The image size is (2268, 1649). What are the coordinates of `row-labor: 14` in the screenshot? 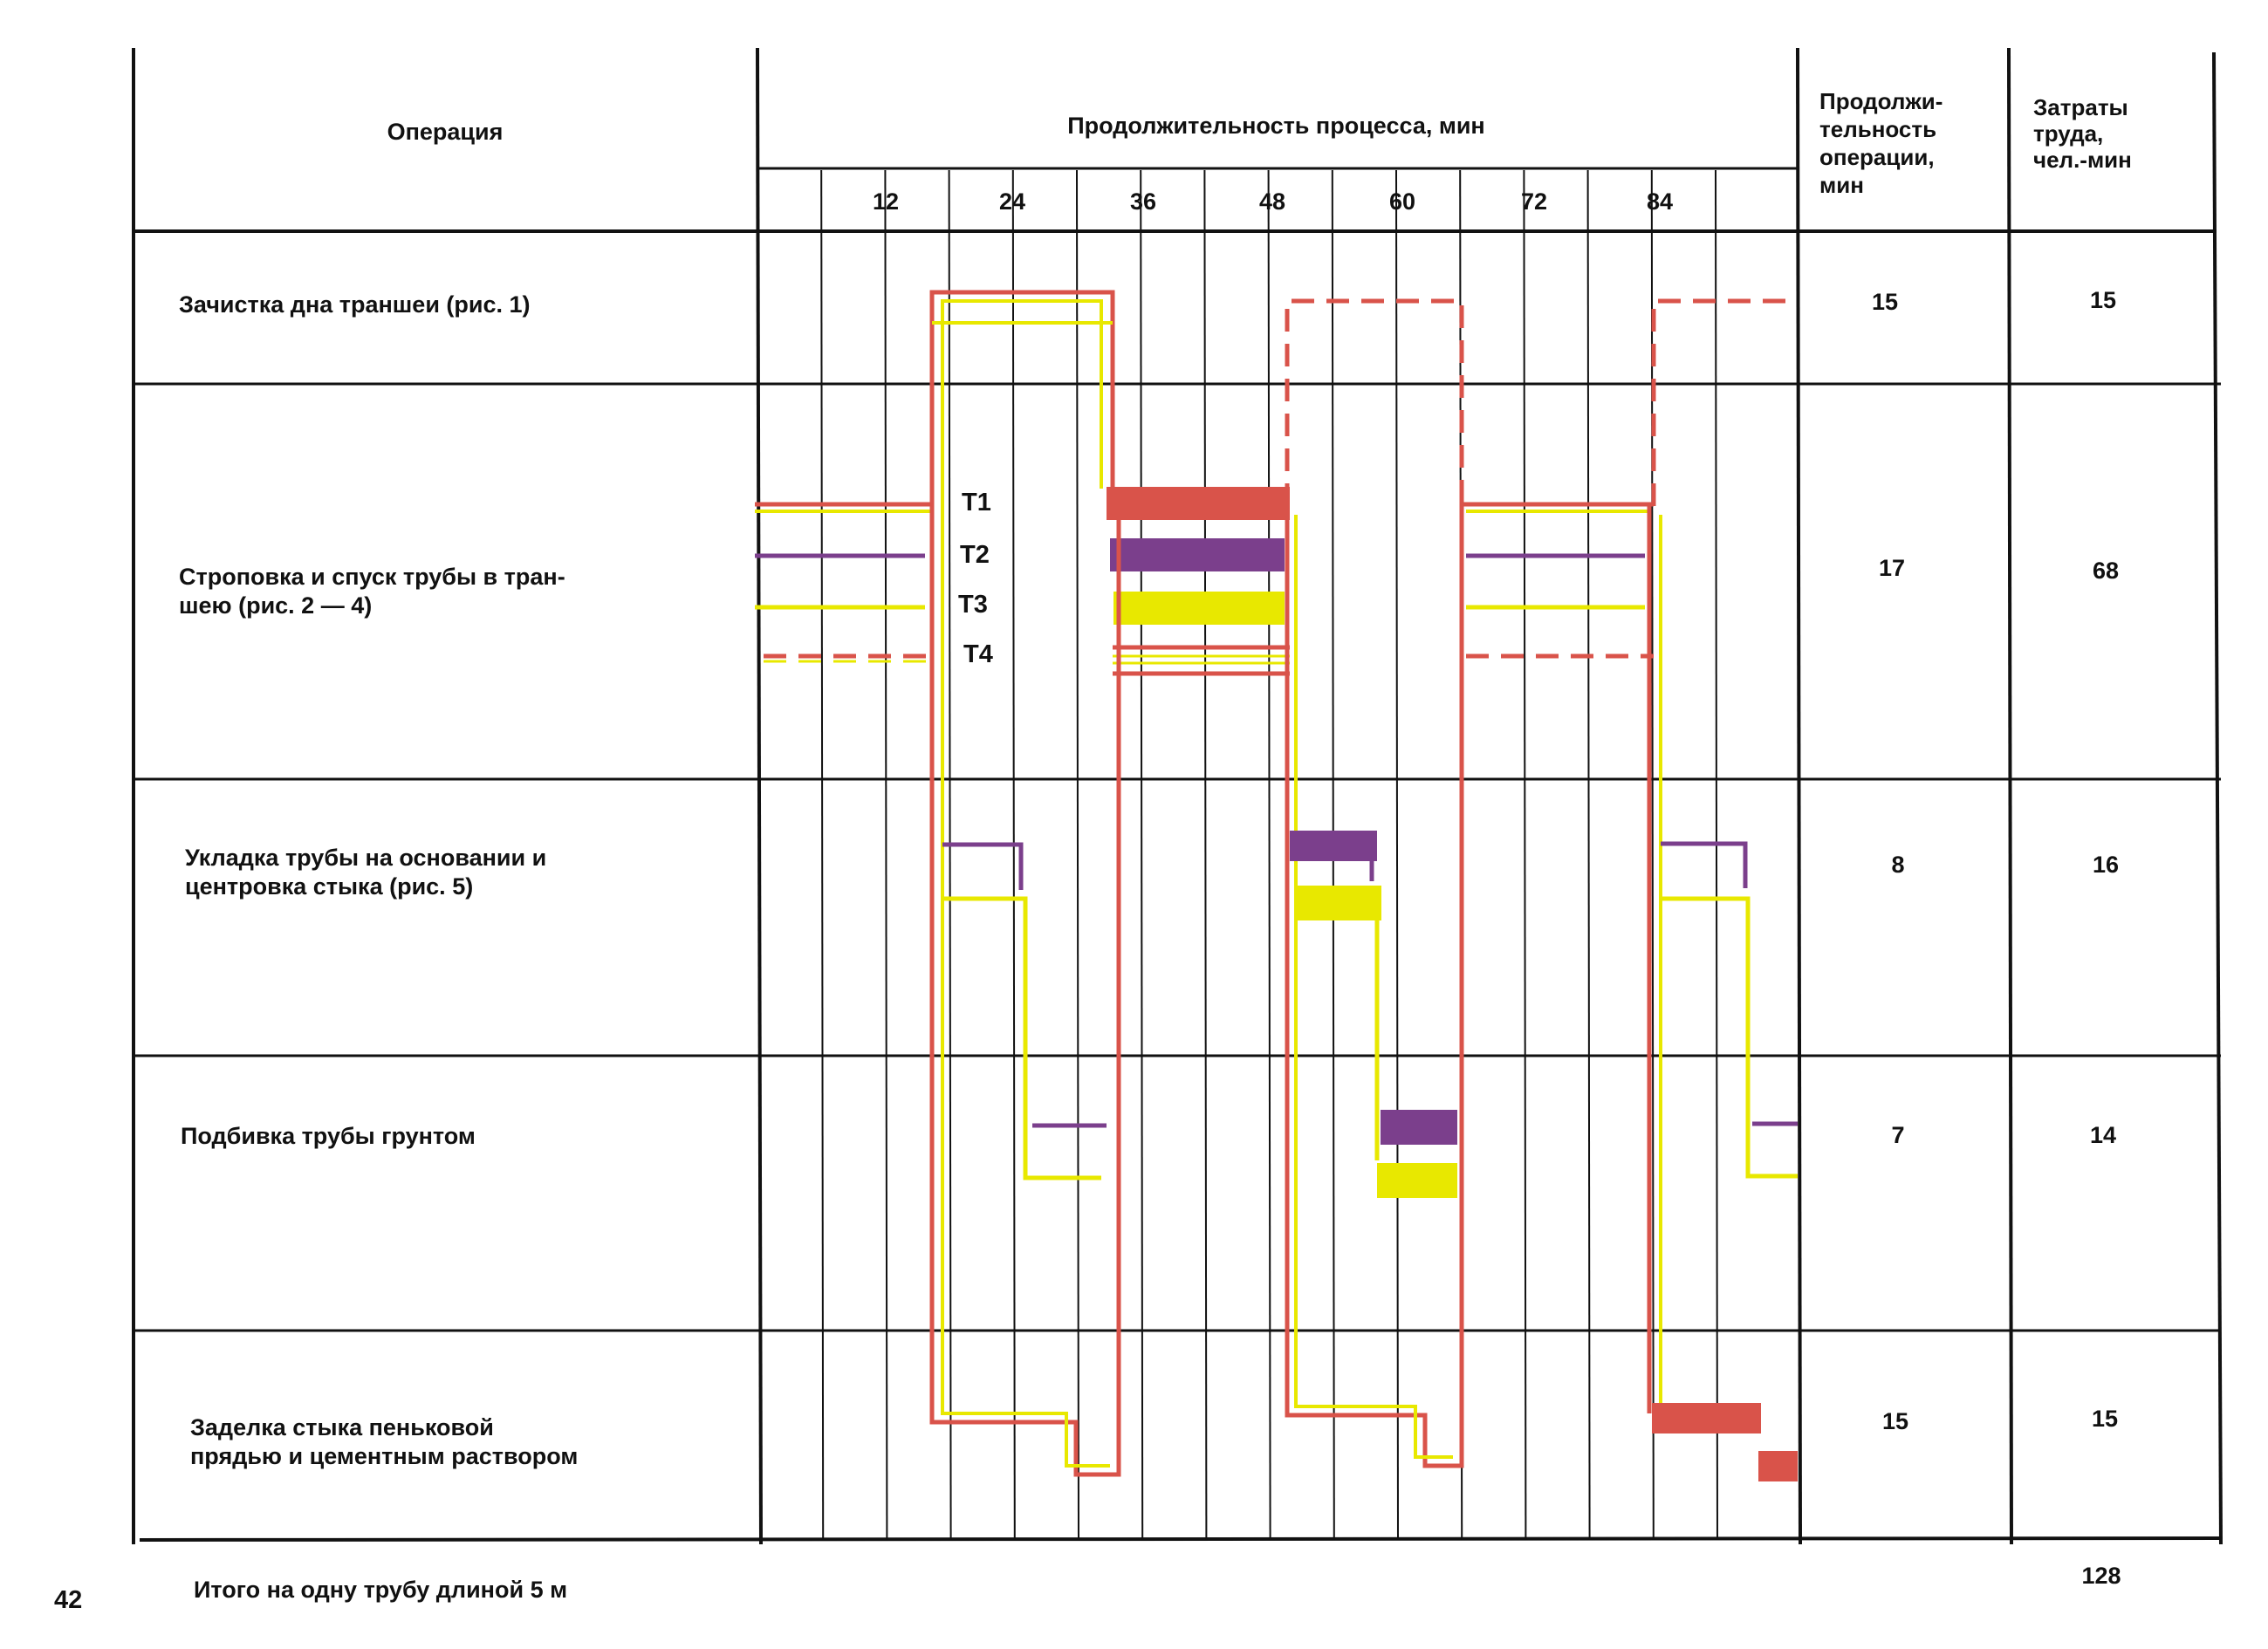 It's located at (2103, 1135).